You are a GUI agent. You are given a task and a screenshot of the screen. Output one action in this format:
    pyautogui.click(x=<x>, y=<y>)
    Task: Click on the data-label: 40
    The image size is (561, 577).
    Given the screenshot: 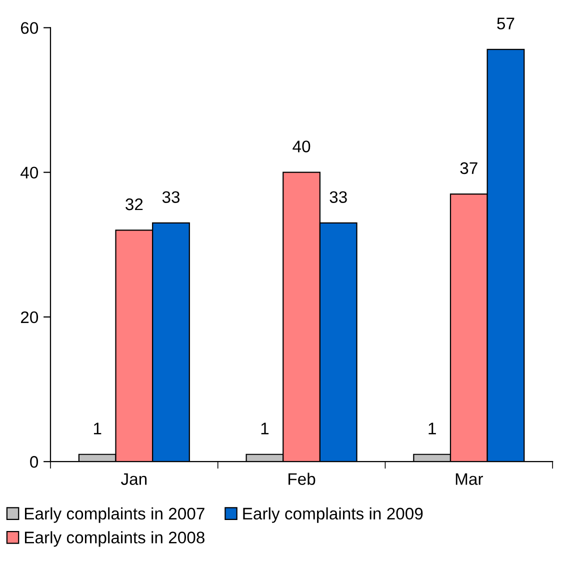 What is the action you would take?
    pyautogui.click(x=301, y=146)
    